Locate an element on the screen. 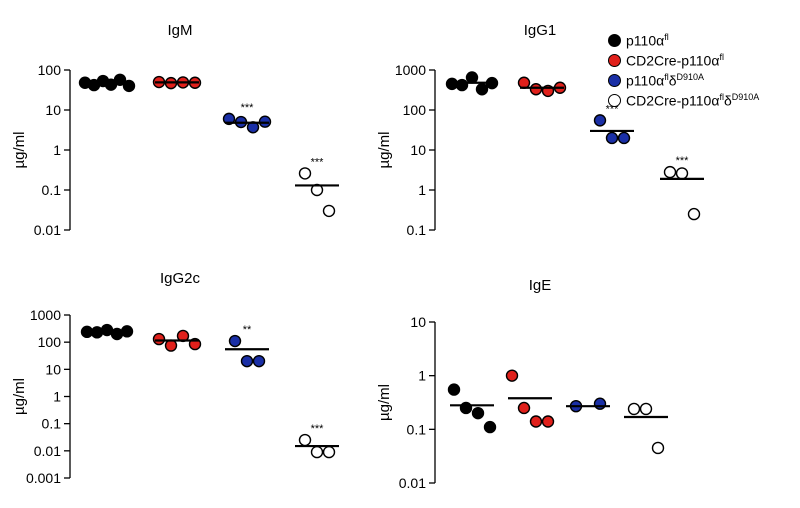 The image size is (800, 508). legend-label: p110αfl is located at coordinates (647, 40).